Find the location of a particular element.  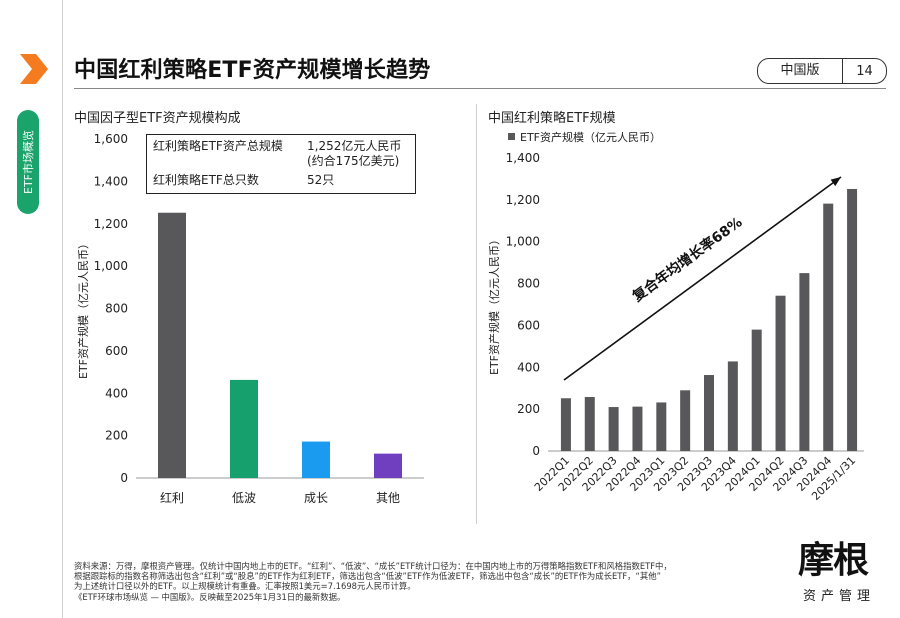

logo-text: 资产管理 is located at coordinates (839, 596).